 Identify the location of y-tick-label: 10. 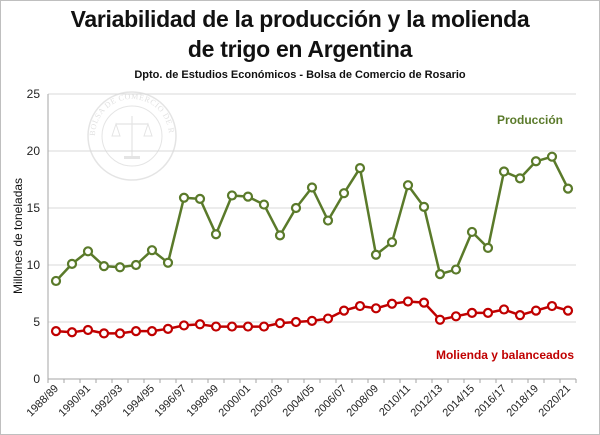
(34, 265).